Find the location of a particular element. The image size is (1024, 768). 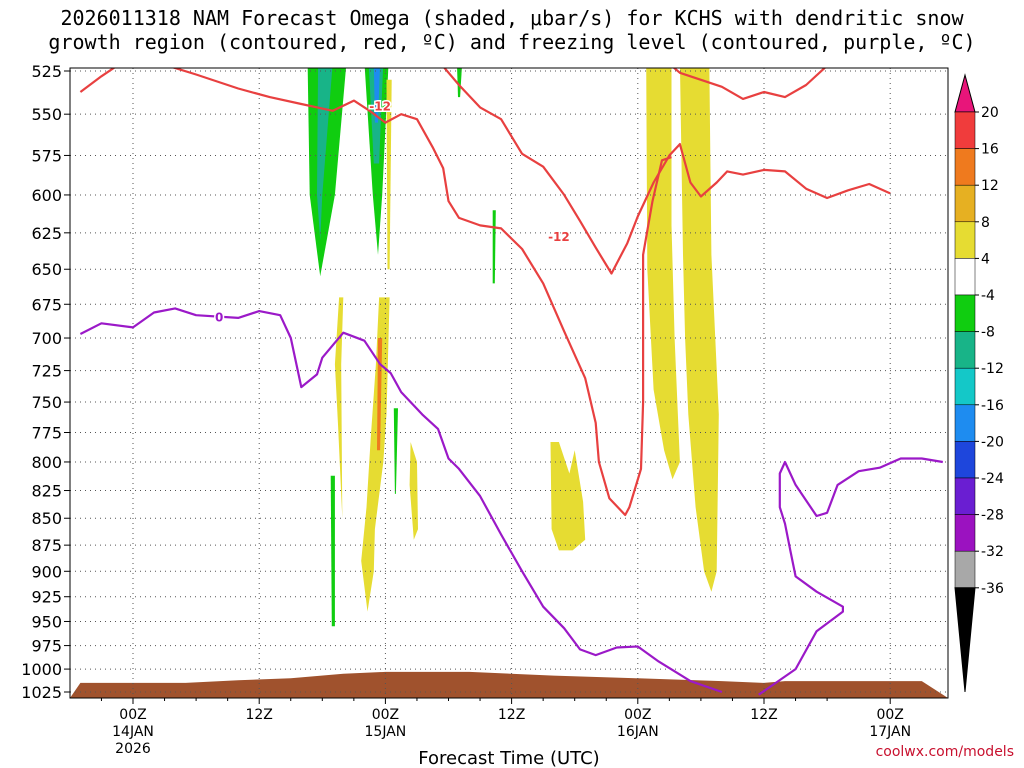

colorbar-label: -28 is located at coordinates (992, 516).